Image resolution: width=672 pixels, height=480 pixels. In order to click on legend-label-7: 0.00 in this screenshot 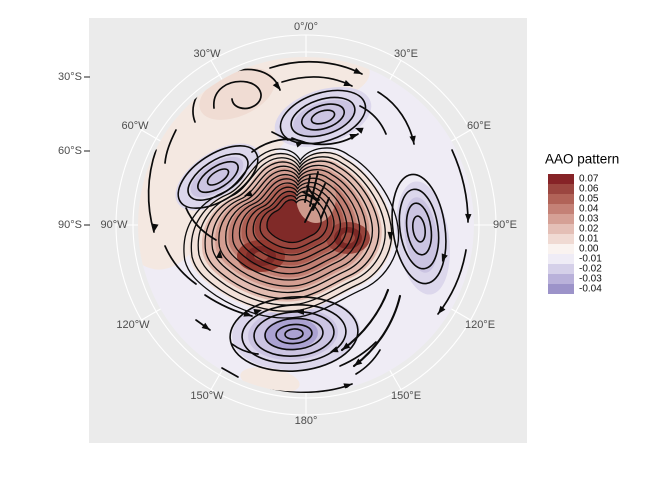, I will do `click(589, 249)`.